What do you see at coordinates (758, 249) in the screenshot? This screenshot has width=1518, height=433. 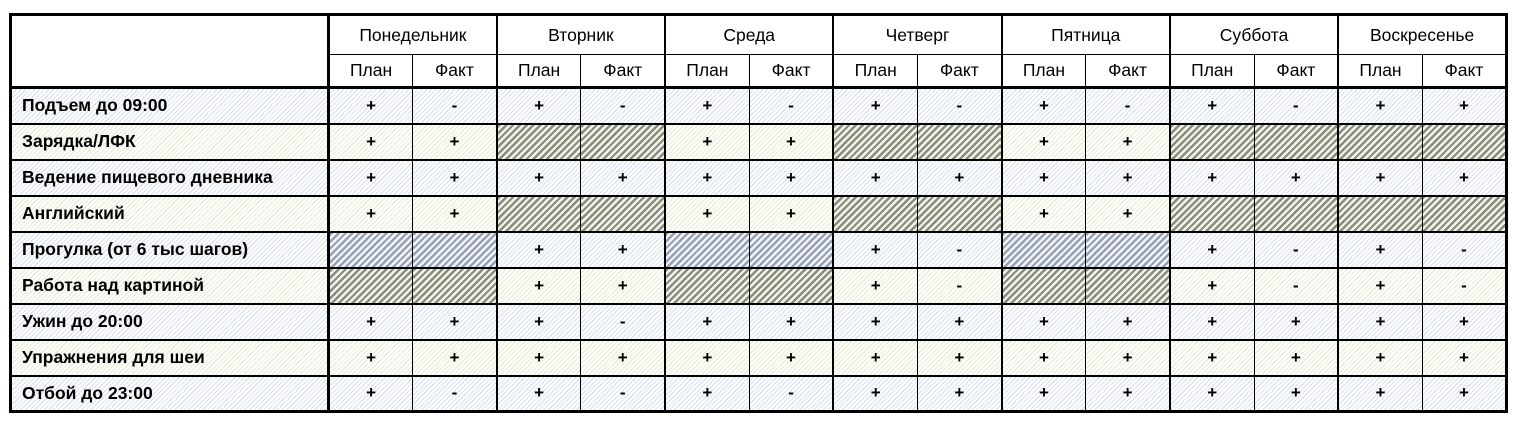 I see `habit-row-walk: Прогулка (от 6 тыс шагов)` at bounding box center [758, 249].